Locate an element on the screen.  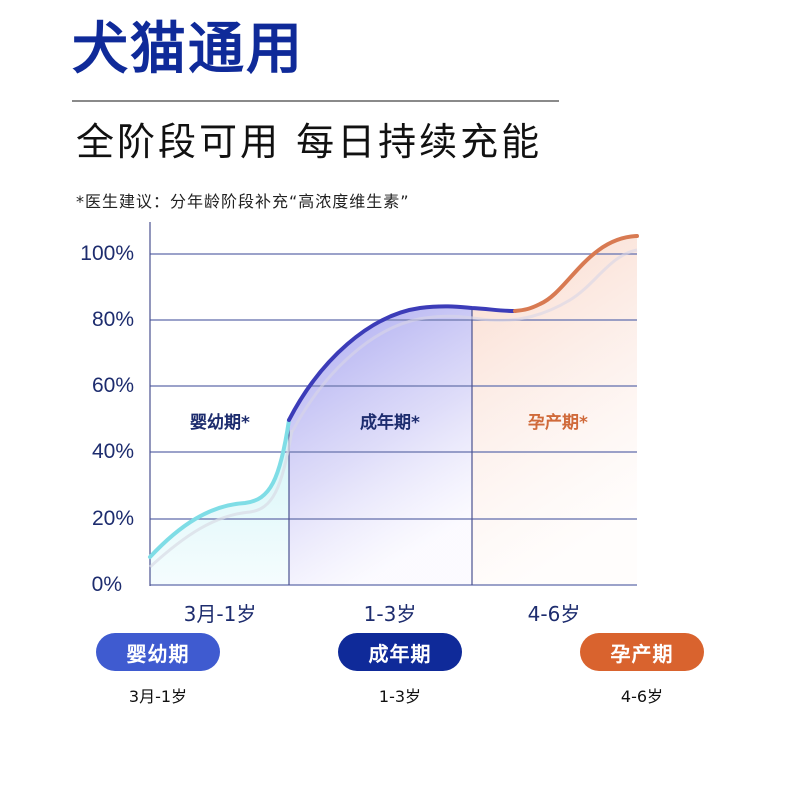
stage-age-pregnancy: 4-6岁 is located at coordinates (642, 696).